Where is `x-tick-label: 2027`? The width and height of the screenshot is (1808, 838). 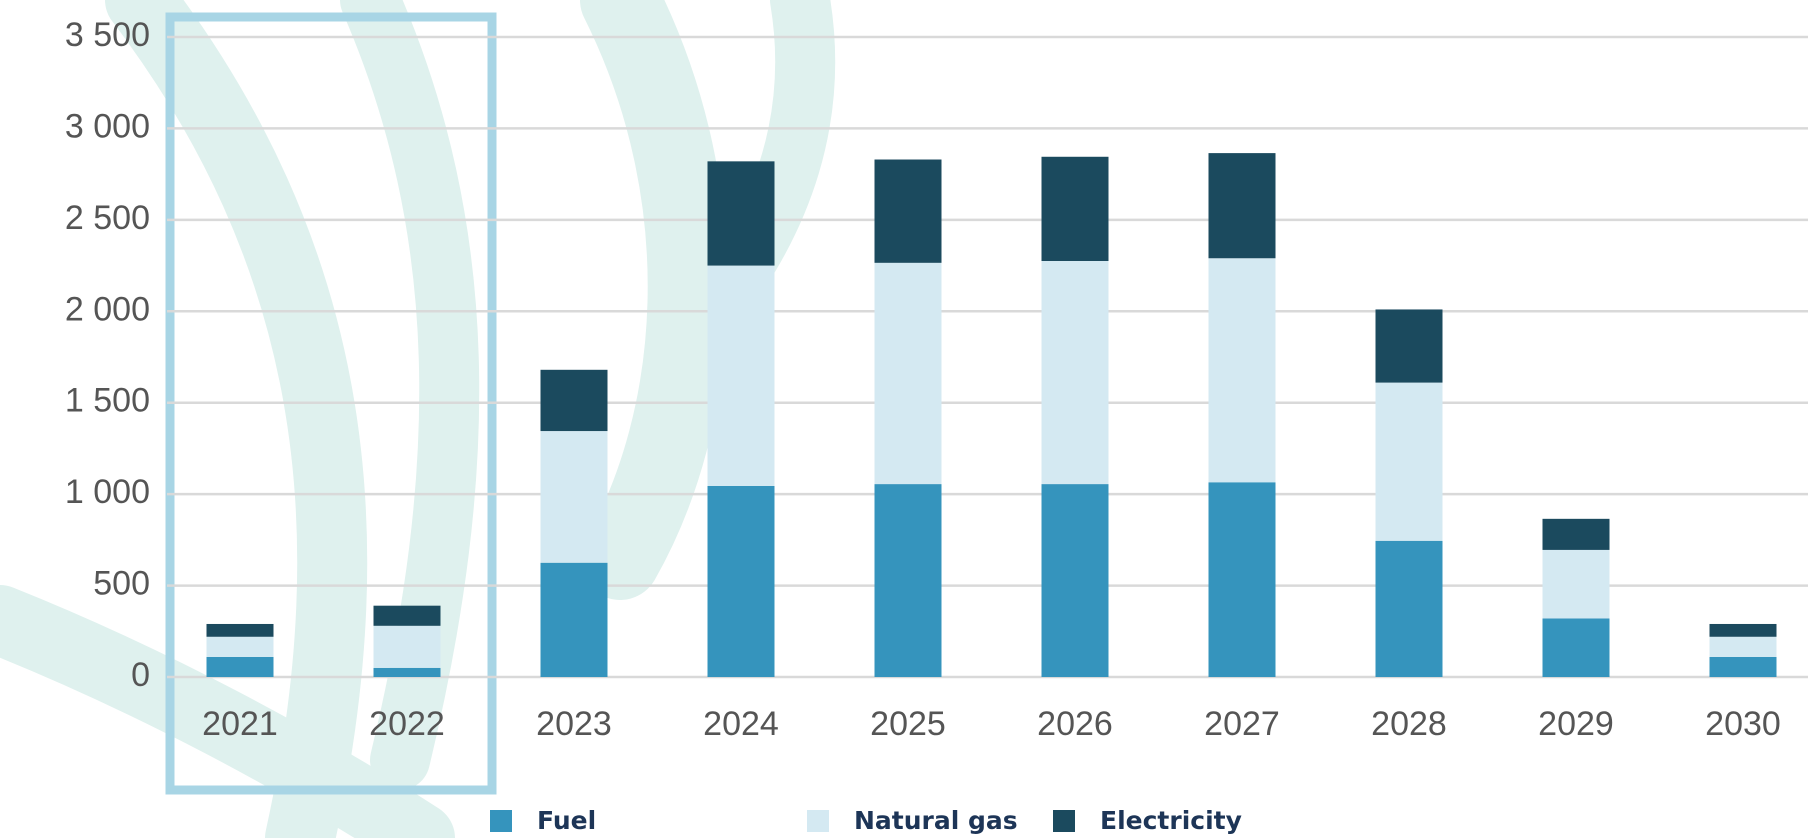
x-tick-label: 2027 is located at coordinates (1242, 724).